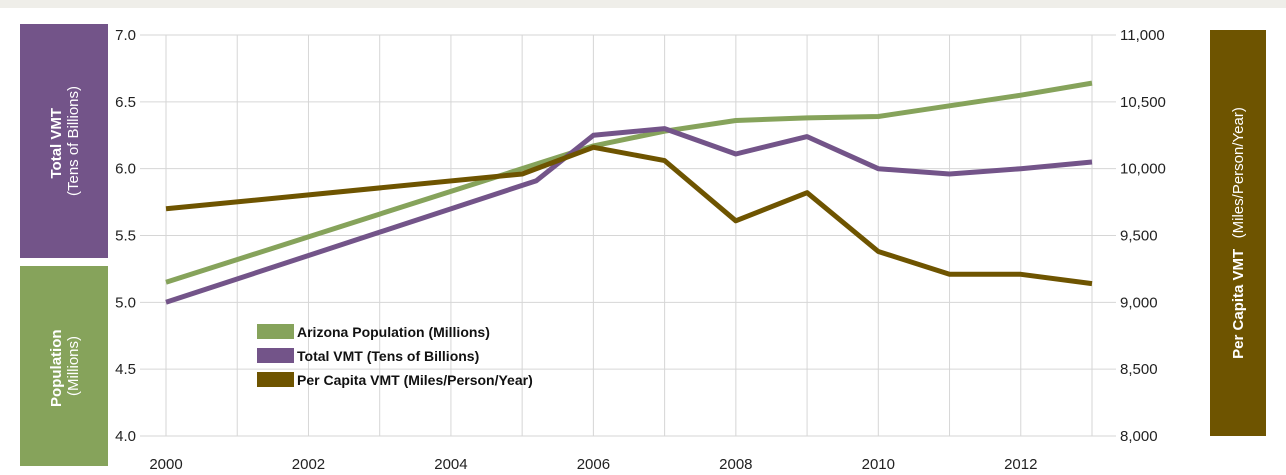  What do you see at coordinates (643, 4) in the screenshot?
I see `top-band` at bounding box center [643, 4].